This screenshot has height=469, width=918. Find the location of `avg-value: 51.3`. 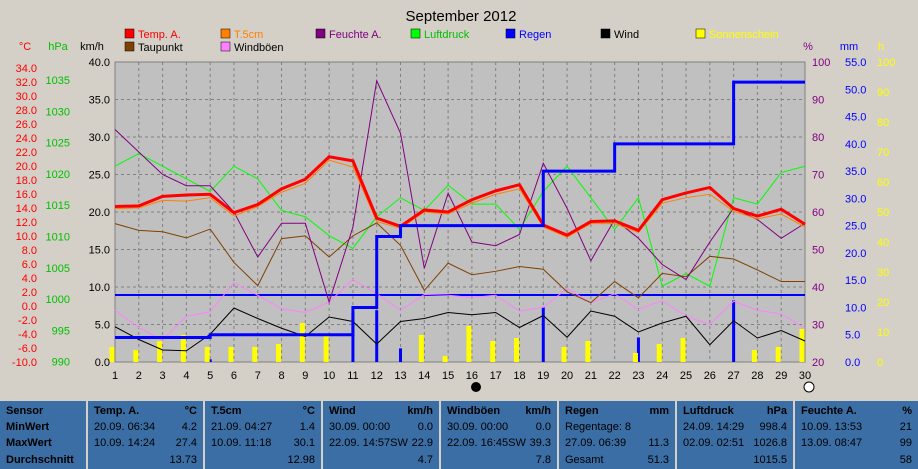

avg-value: 51.3 is located at coordinates (658, 460).